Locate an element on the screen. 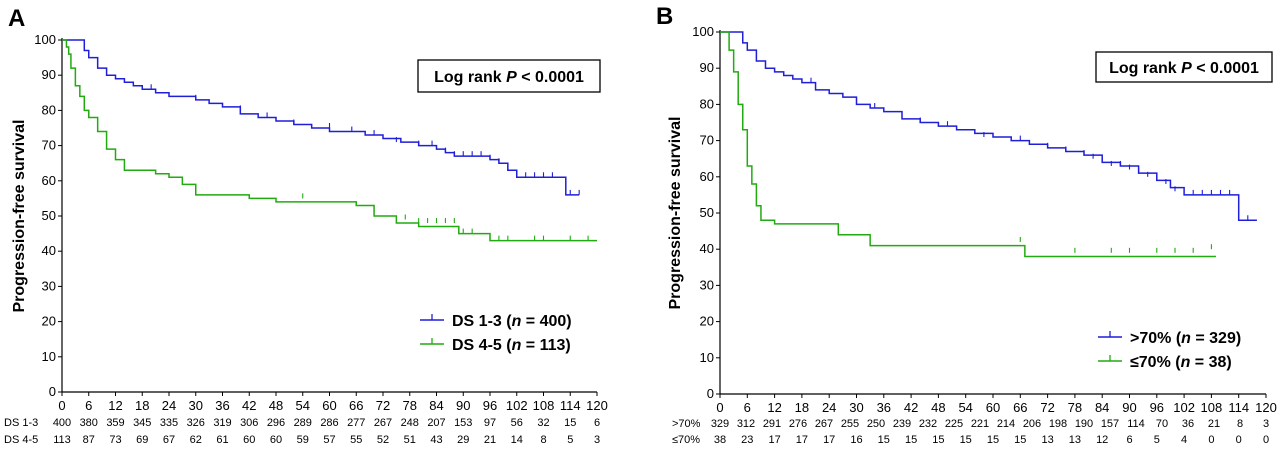  x-tick-label: 90 is located at coordinates (1129, 407).